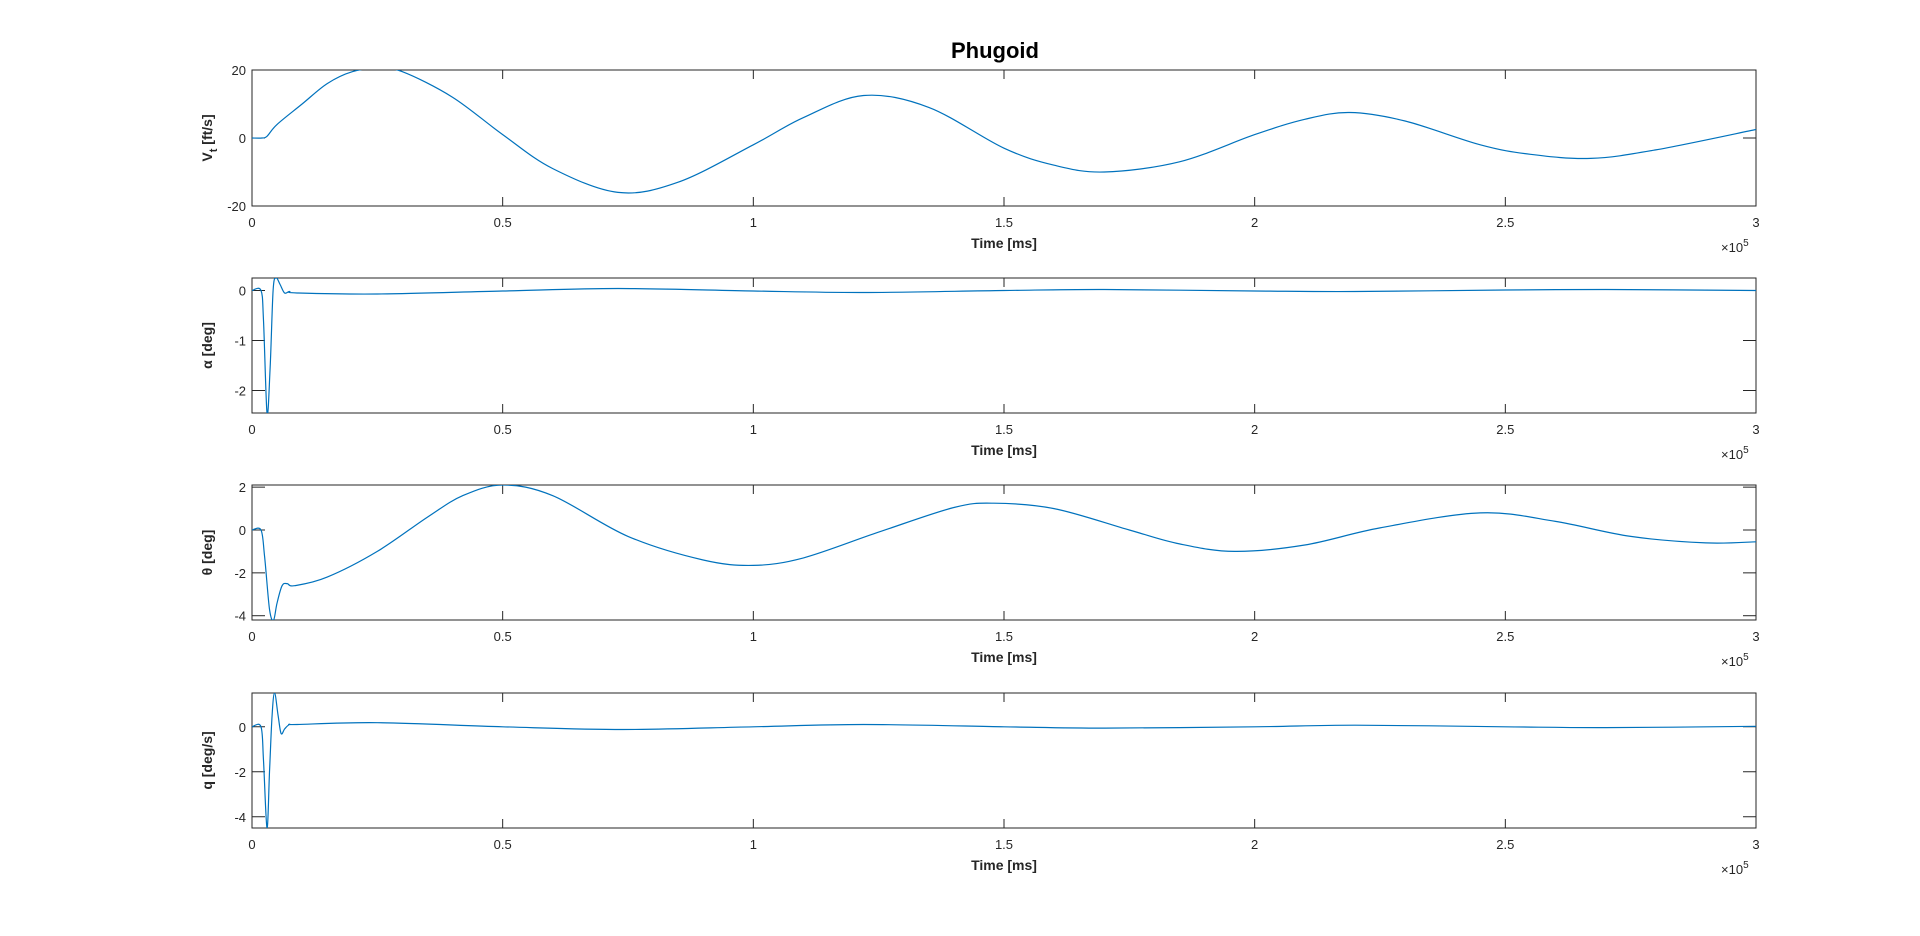 This screenshot has height=936, width=1920. Describe the element at coordinates (236, 206) in the screenshot. I see `y-tick-label: -20` at that location.